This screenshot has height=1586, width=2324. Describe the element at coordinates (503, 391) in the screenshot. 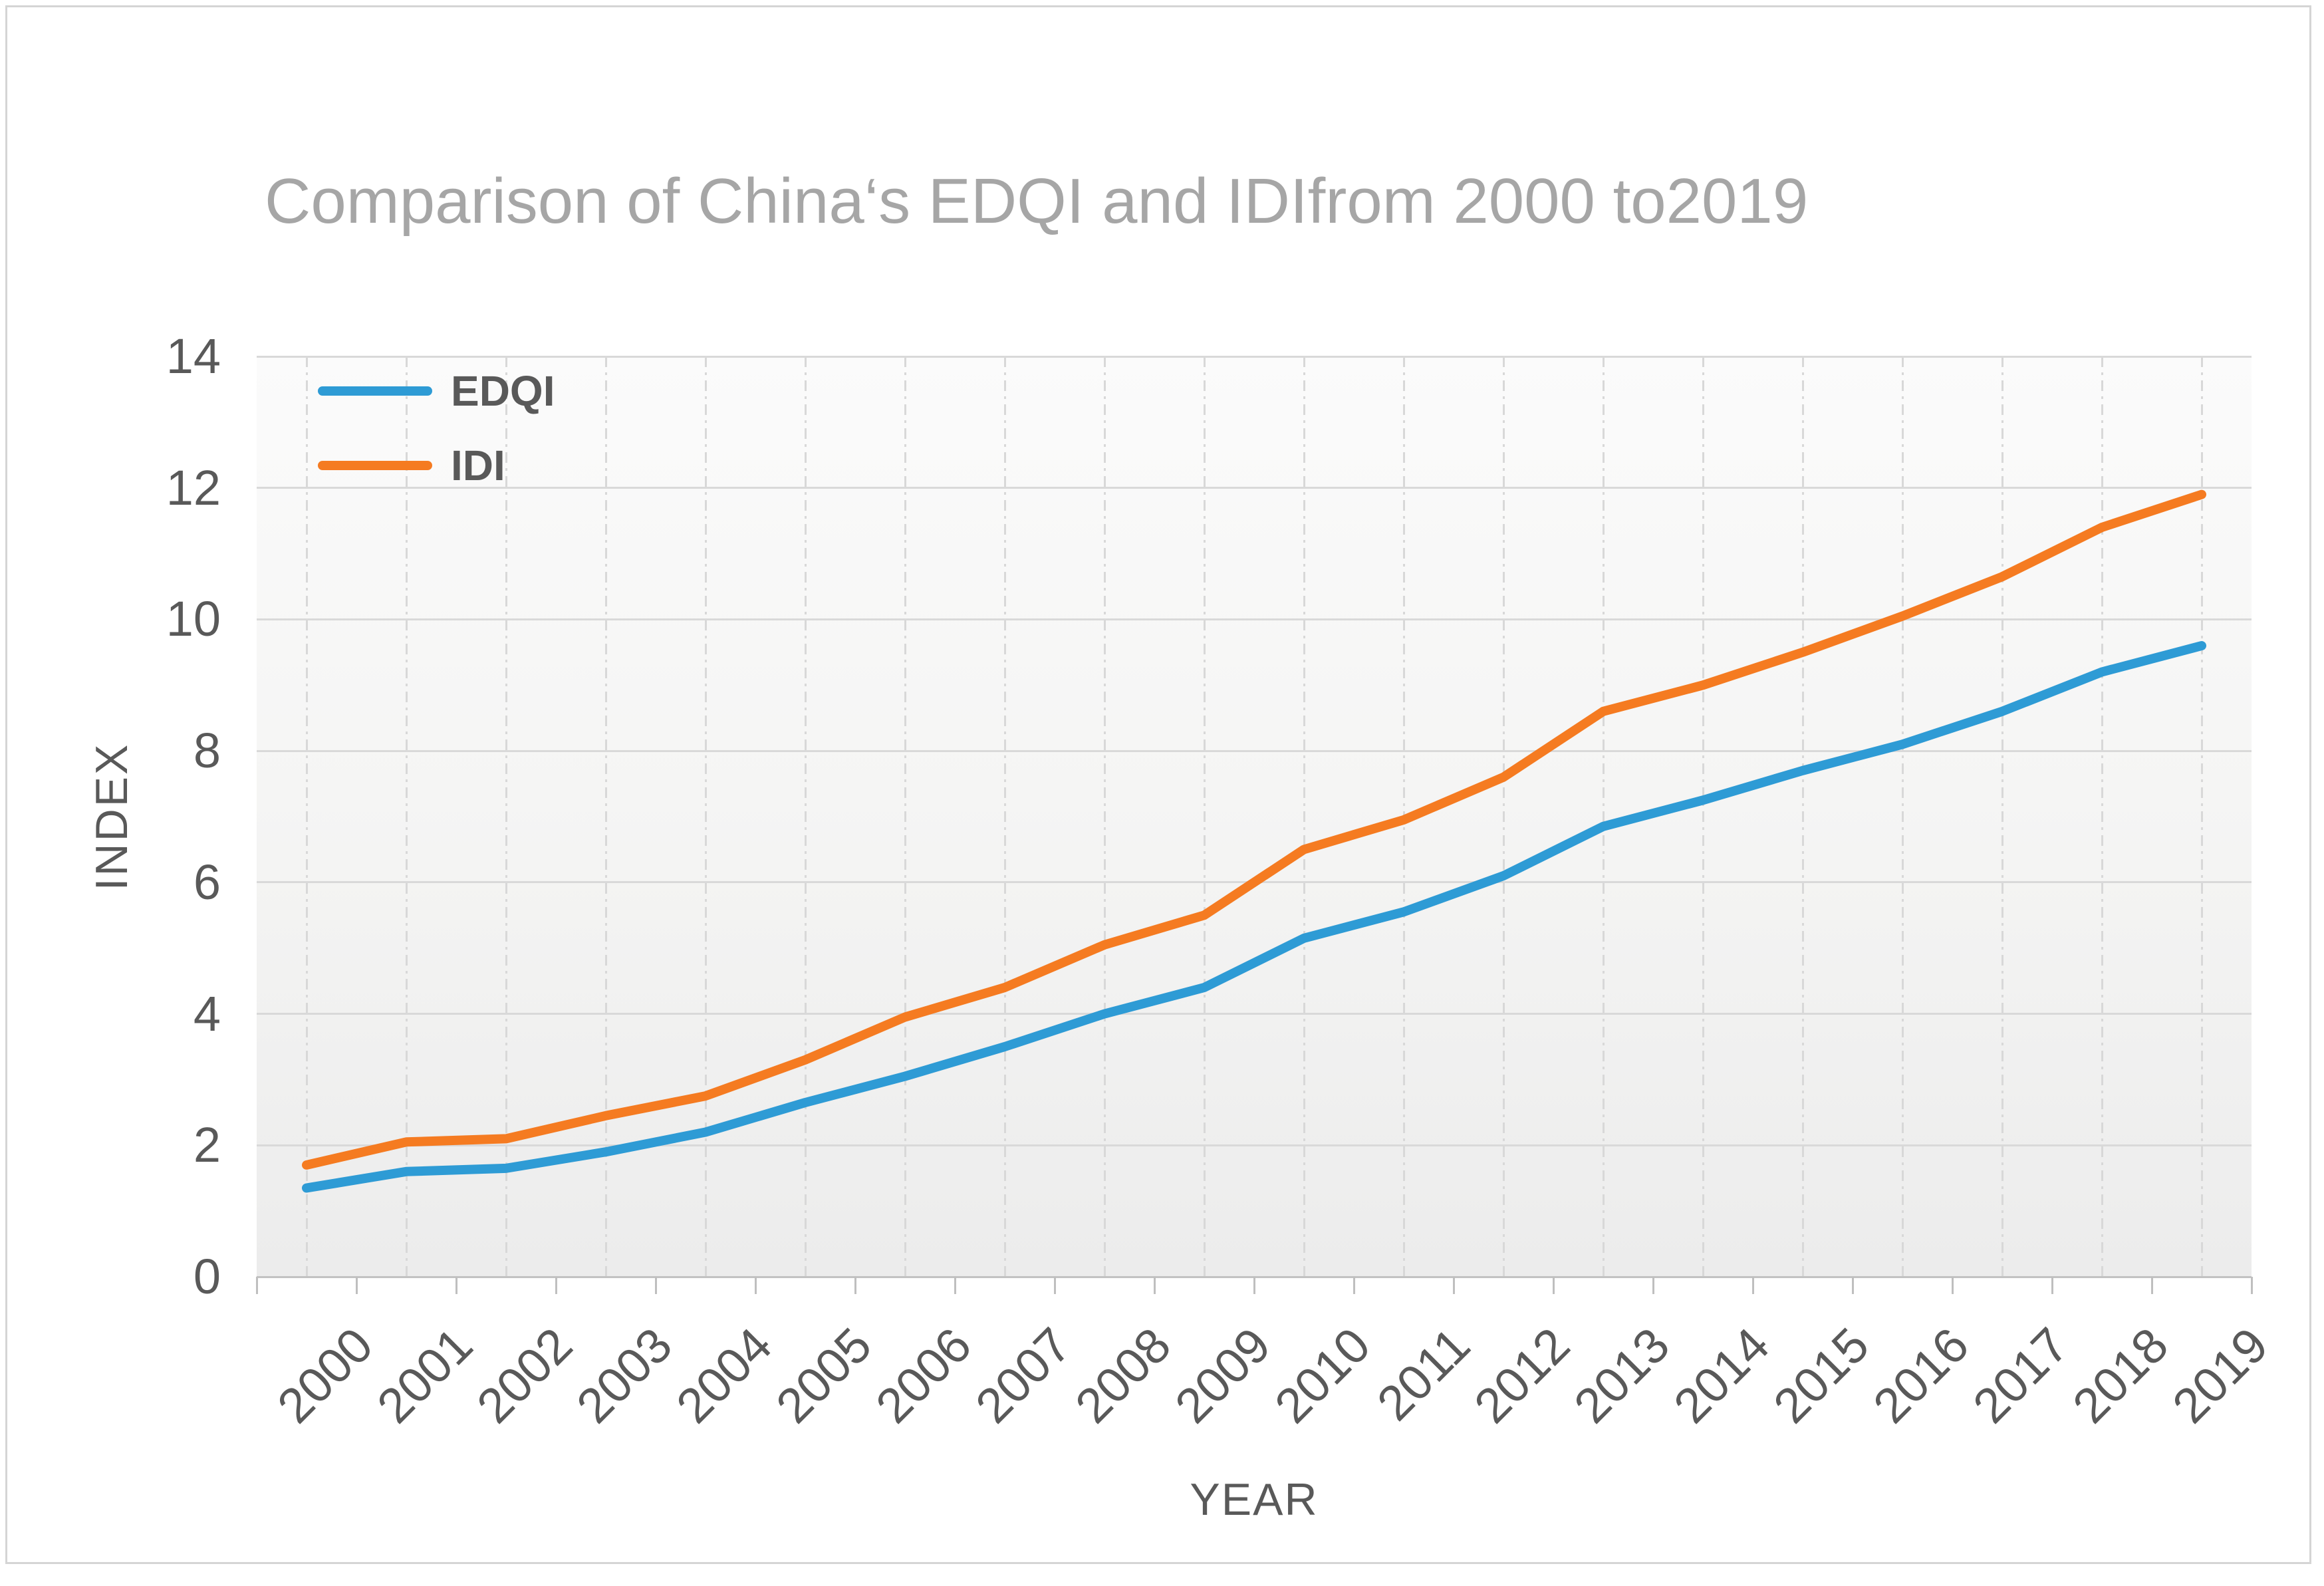

I see `legend-label: EDQI` at that location.